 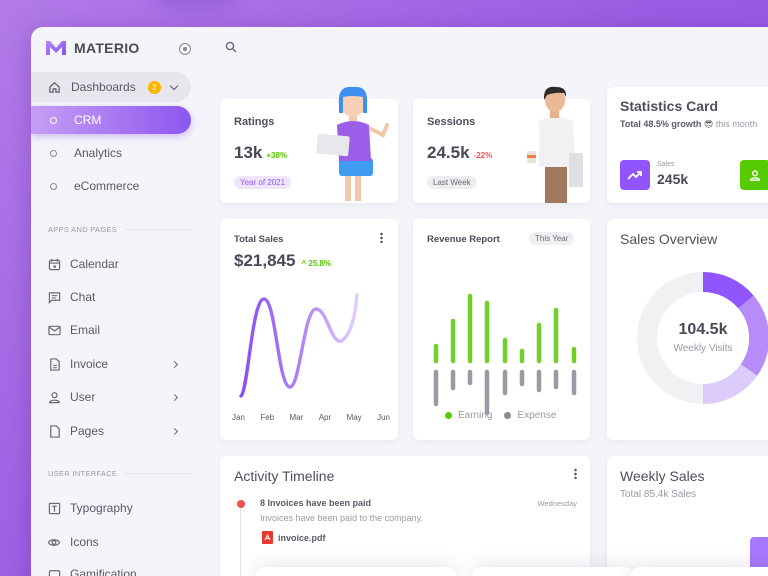 I want to click on sidebar-item-label: Email, so click(x=85, y=330).